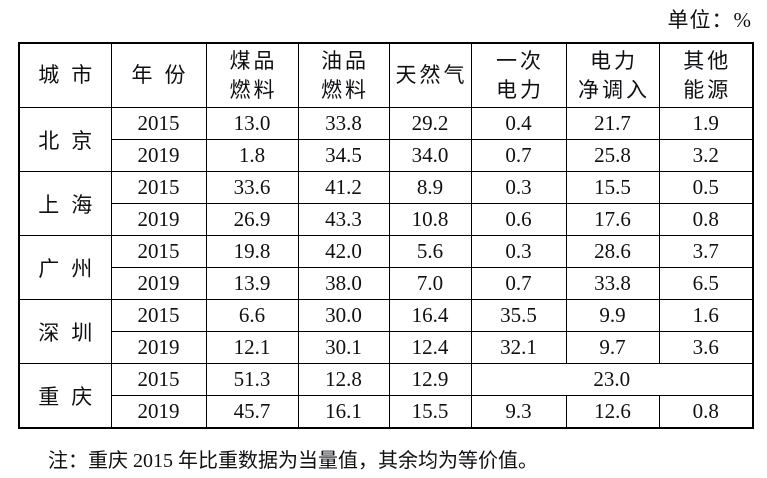 Image resolution: width=767 pixels, height=478 pixels. I want to click on col-header-oil-fuel: 油品 燃料, so click(343, 75).